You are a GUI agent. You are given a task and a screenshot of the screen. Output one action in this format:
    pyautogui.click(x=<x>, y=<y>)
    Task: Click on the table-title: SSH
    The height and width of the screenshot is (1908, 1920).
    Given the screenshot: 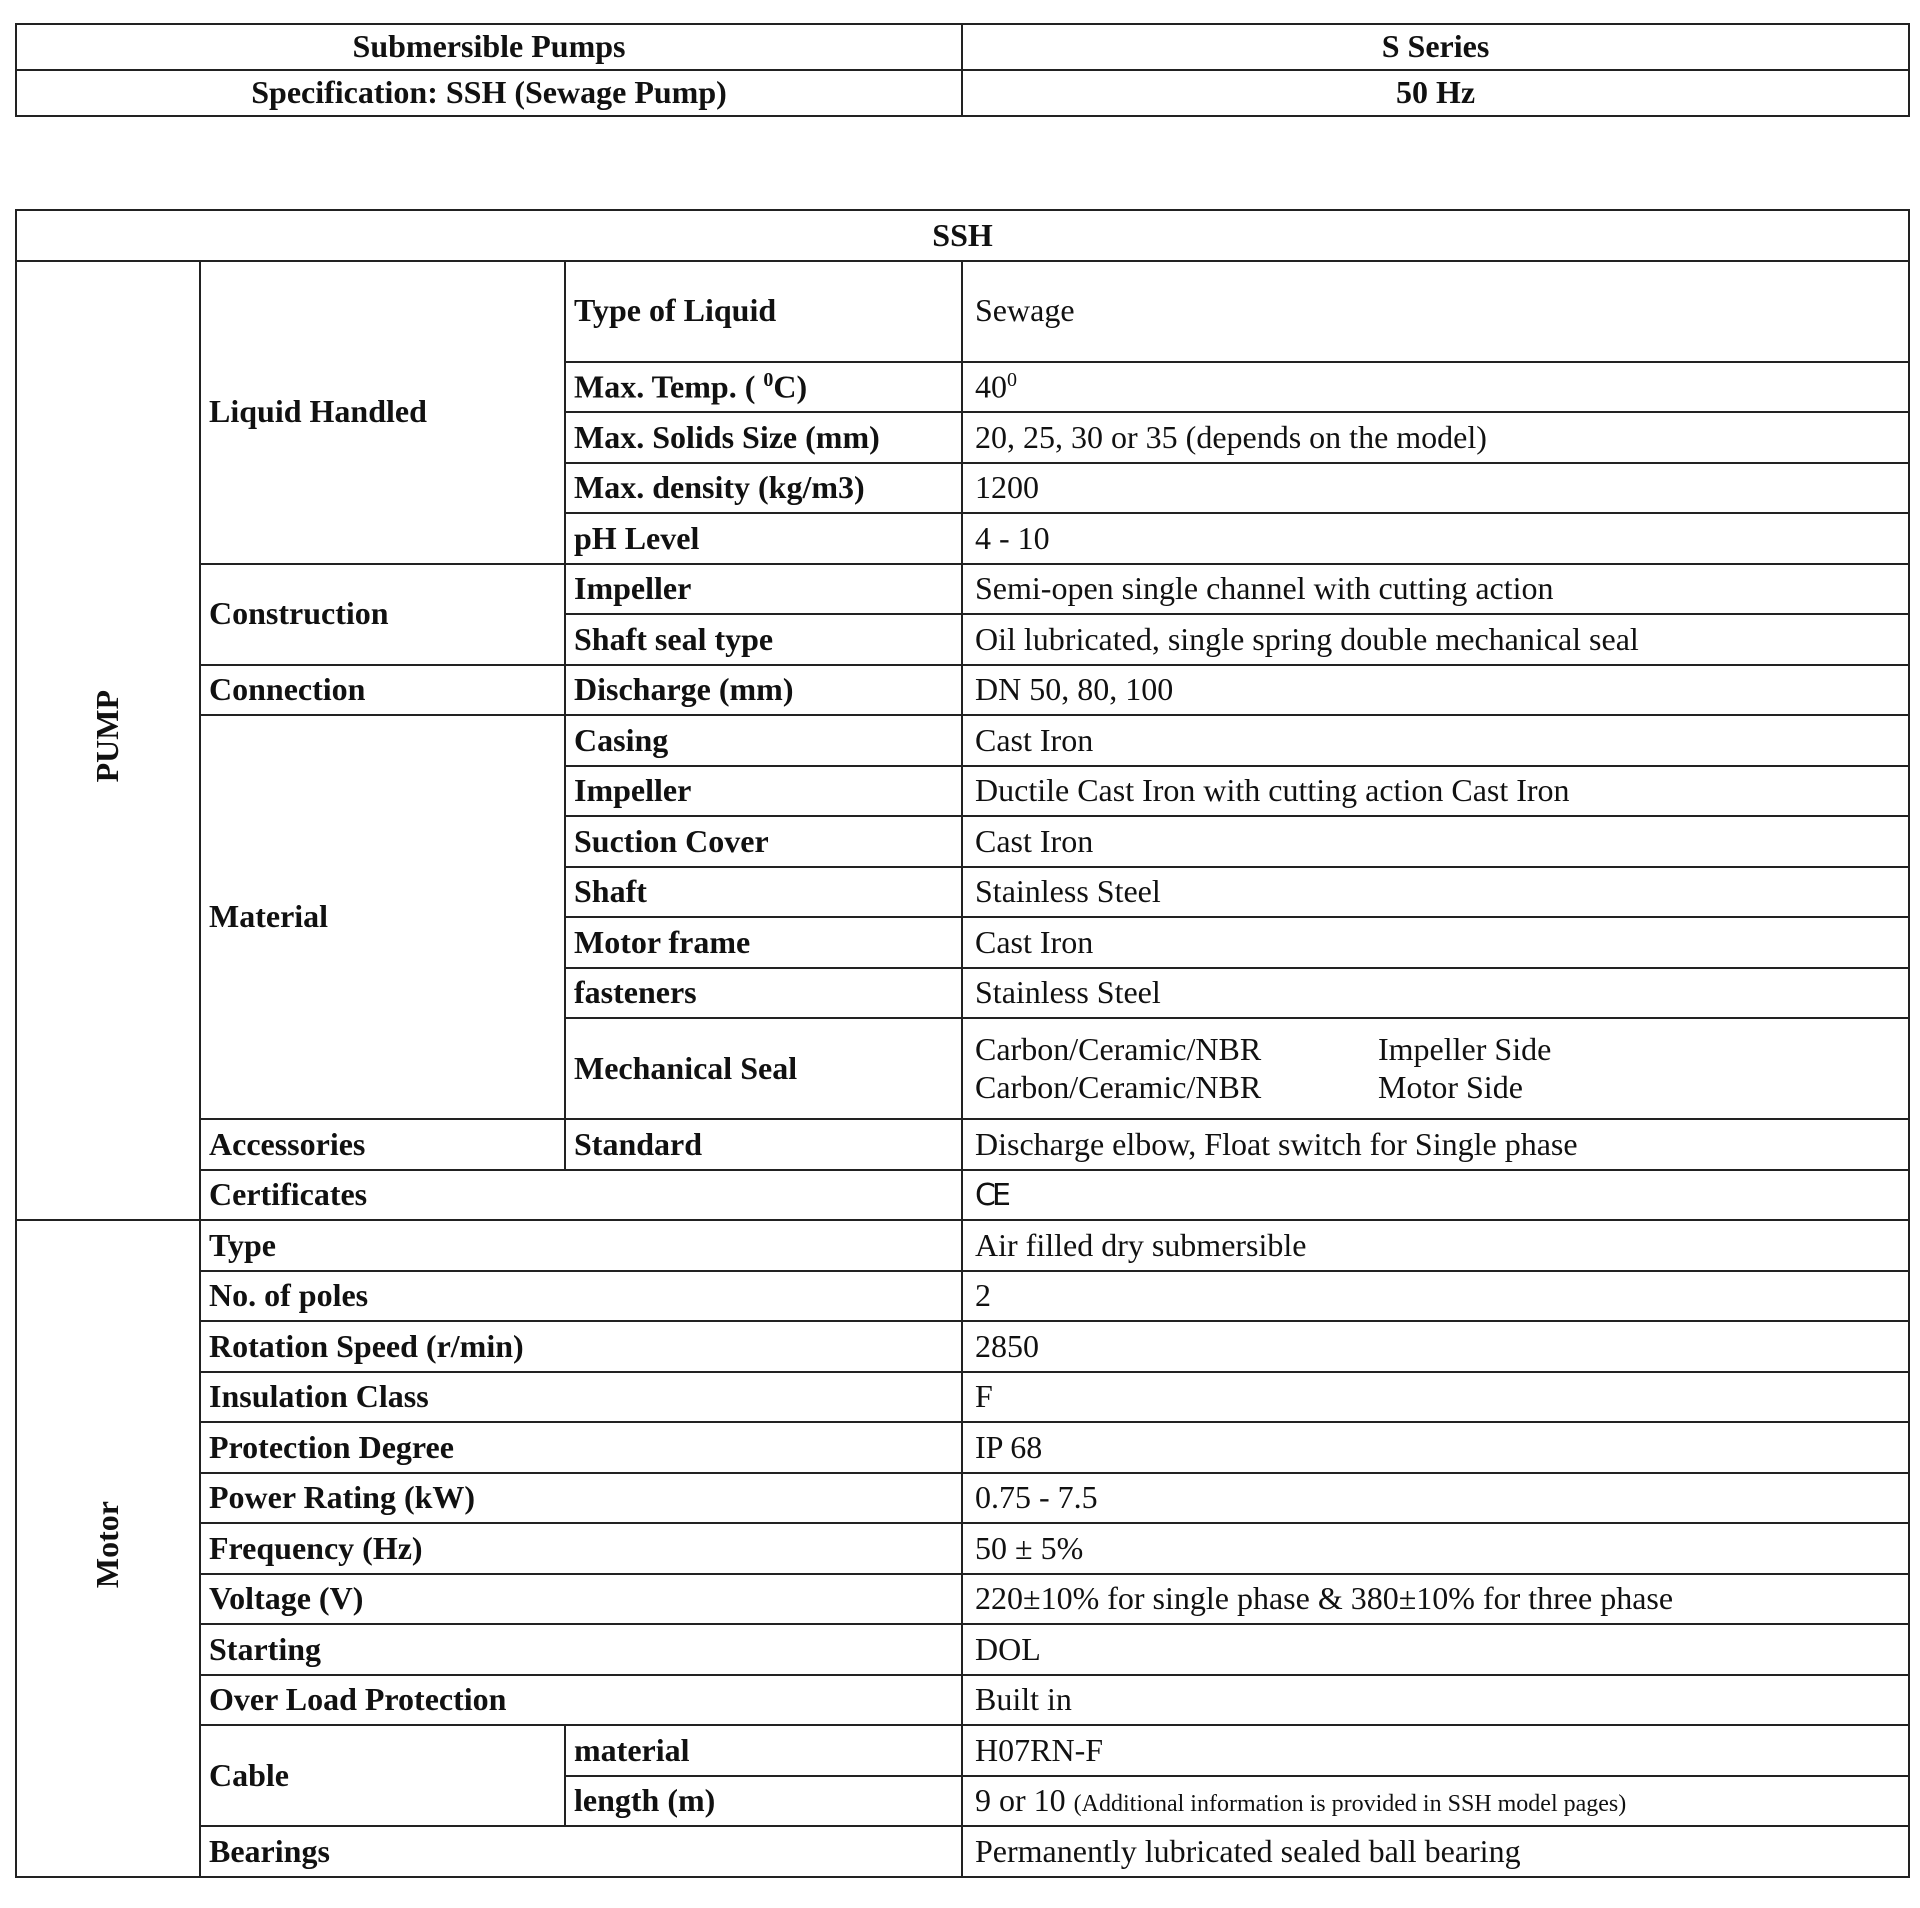 What is the action you would take?
    pyautogui.click(x=962, y=235)
    